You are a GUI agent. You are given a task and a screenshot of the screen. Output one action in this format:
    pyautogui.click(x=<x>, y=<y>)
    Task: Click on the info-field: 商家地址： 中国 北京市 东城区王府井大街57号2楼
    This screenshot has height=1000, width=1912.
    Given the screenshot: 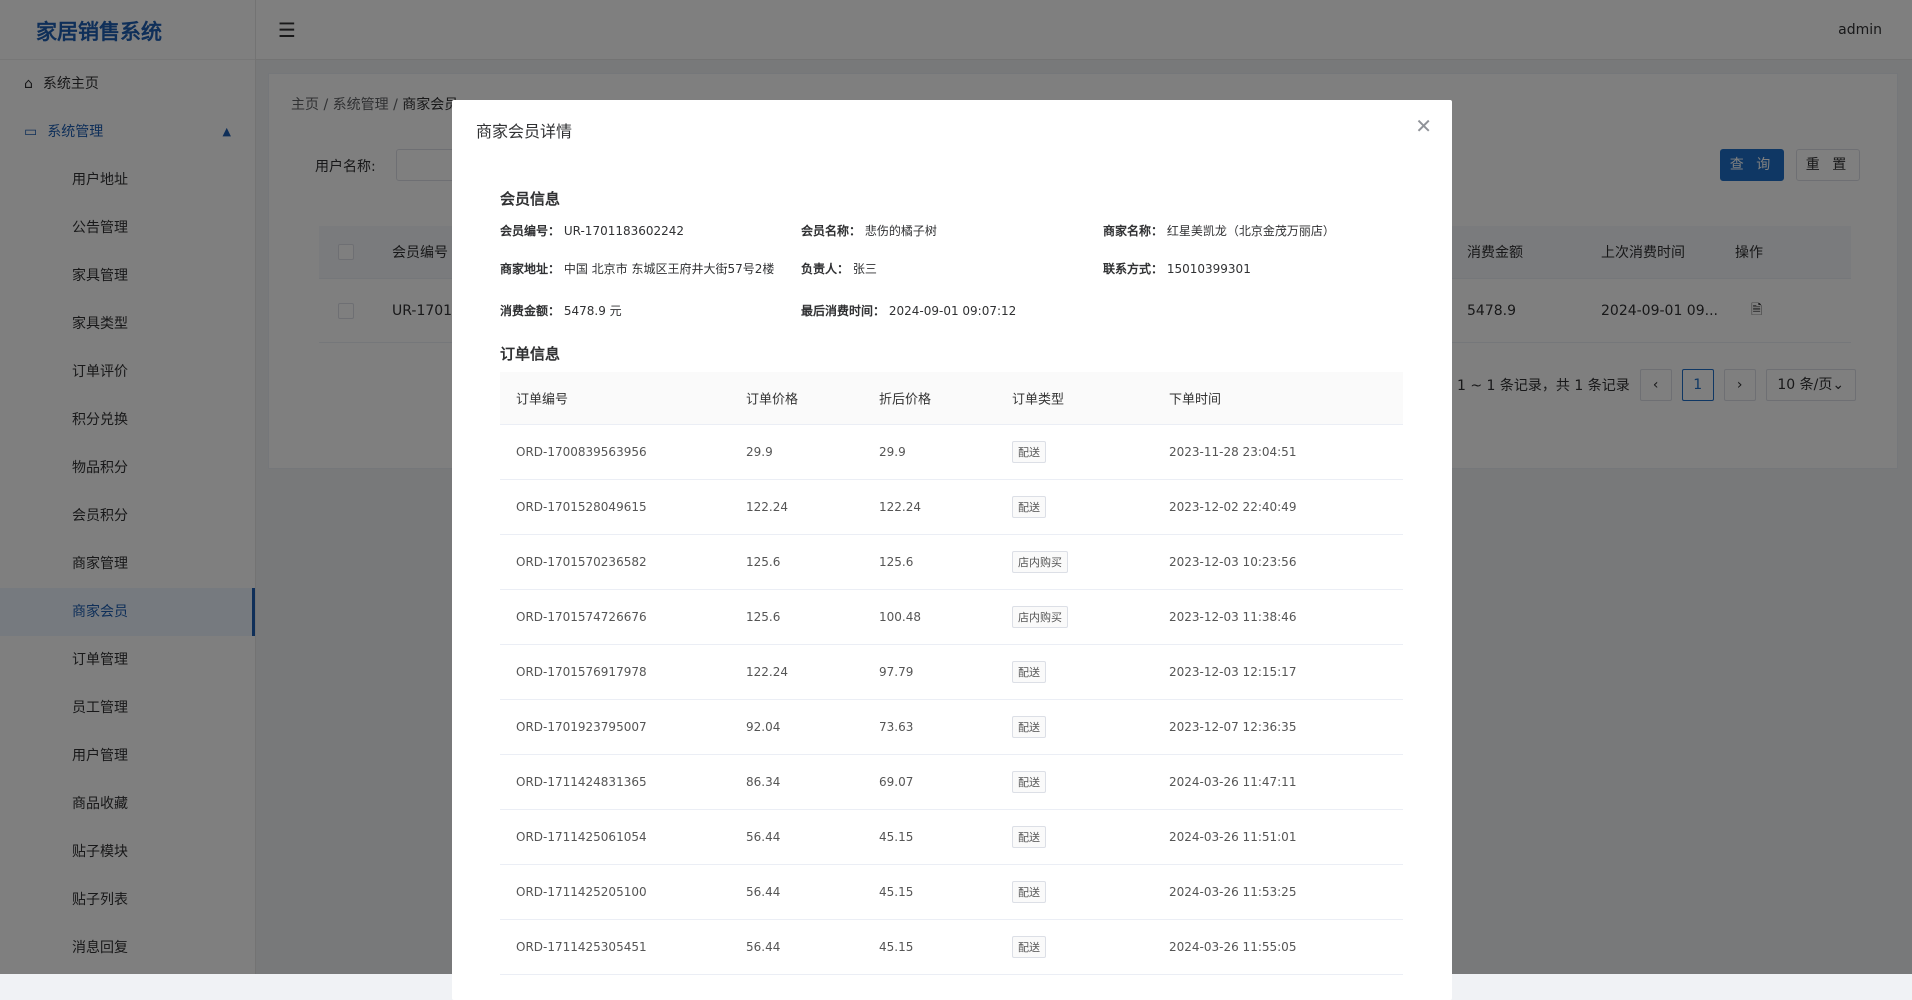 What is the action you would take?
    pyautogui.click(x=637, y=269)
    